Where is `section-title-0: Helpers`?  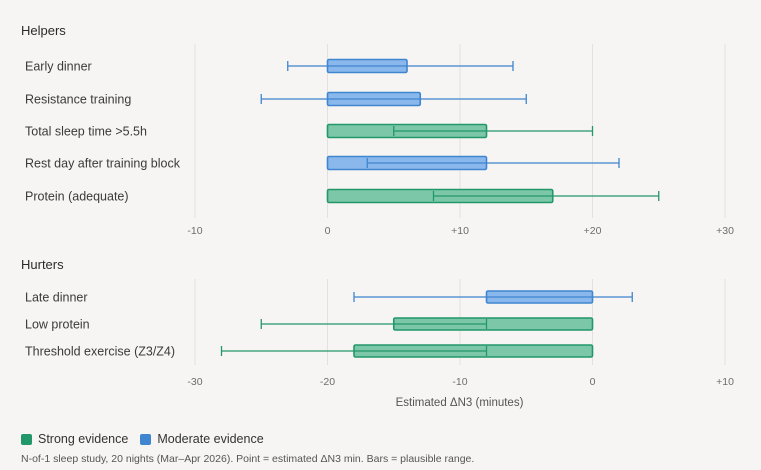
section-title-0: Helpers is located at coordinates (43, 30).